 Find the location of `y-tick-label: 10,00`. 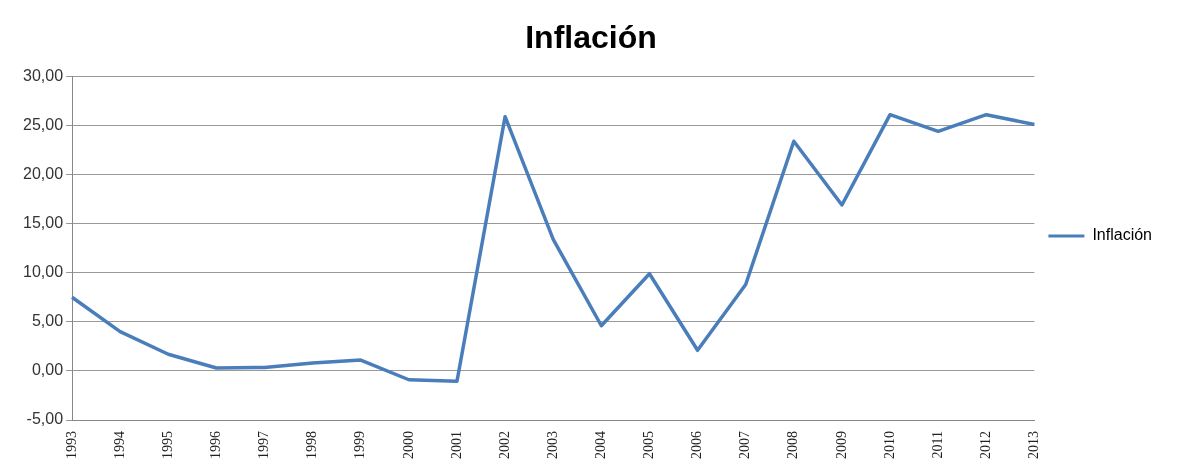

y-tick-label: 10,00 is located at coordinates (43, 272).